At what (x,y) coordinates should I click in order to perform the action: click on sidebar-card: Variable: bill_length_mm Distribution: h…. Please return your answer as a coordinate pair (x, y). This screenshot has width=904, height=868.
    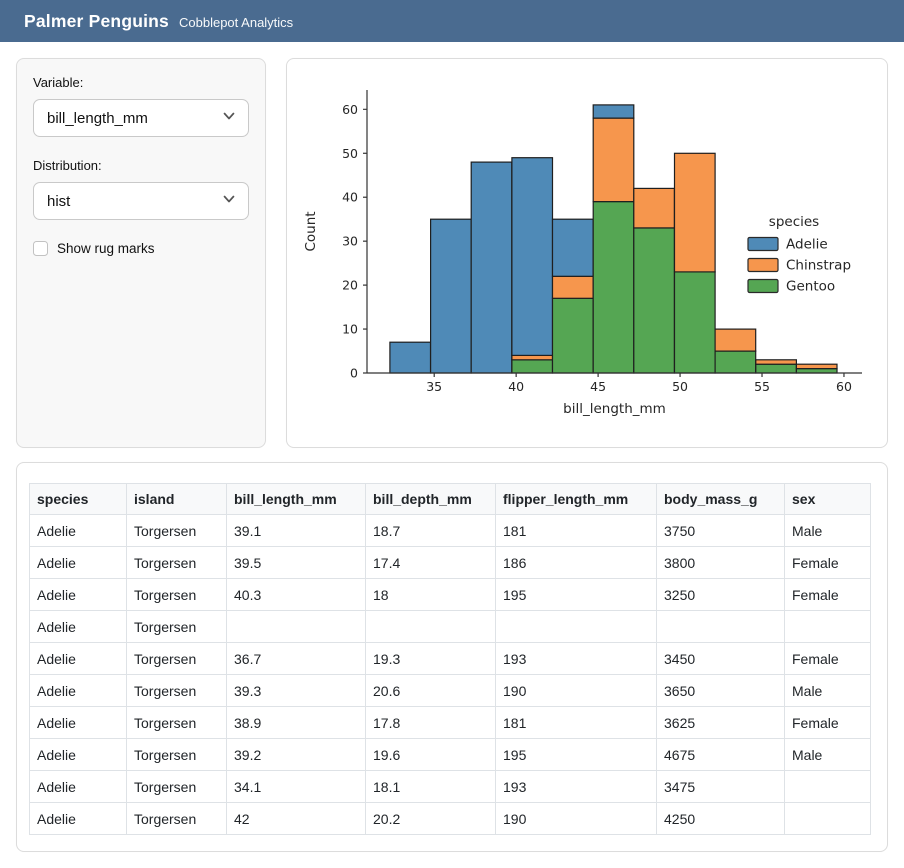
    Looking at the image, I should click on (141, 253).